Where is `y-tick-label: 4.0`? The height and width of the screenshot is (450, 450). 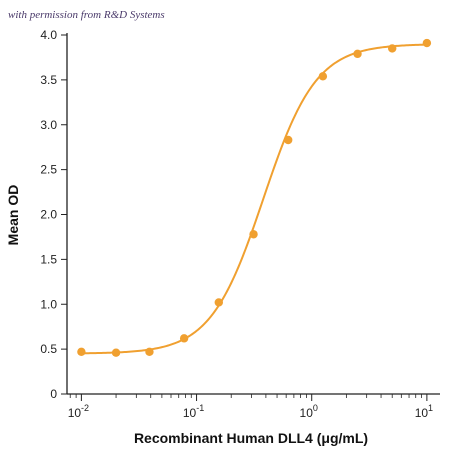
y-tick-label: 4.0 is located at coordinates (48, 35).